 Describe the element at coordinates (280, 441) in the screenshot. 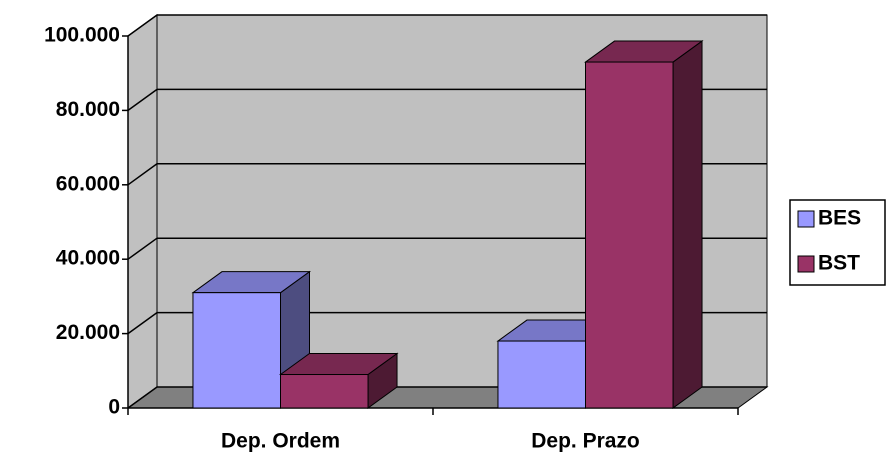

I see `x-tick-label: Dep. Ordem` at that location.